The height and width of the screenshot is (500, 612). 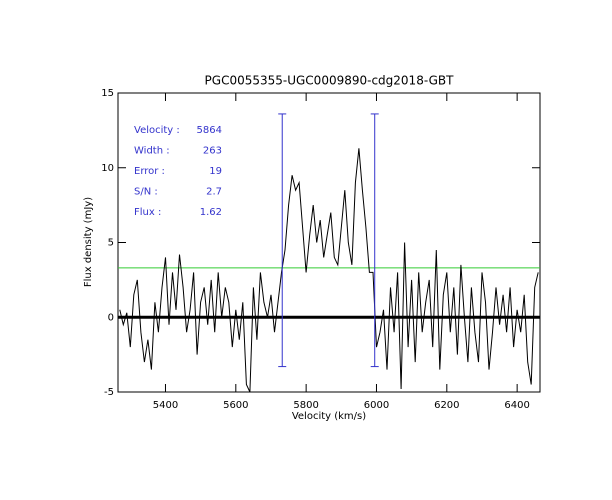 What do you see at coordinates (209, 130) in the screenshot?
I see `stat-value: 5864` at bounding box center [209, 130].